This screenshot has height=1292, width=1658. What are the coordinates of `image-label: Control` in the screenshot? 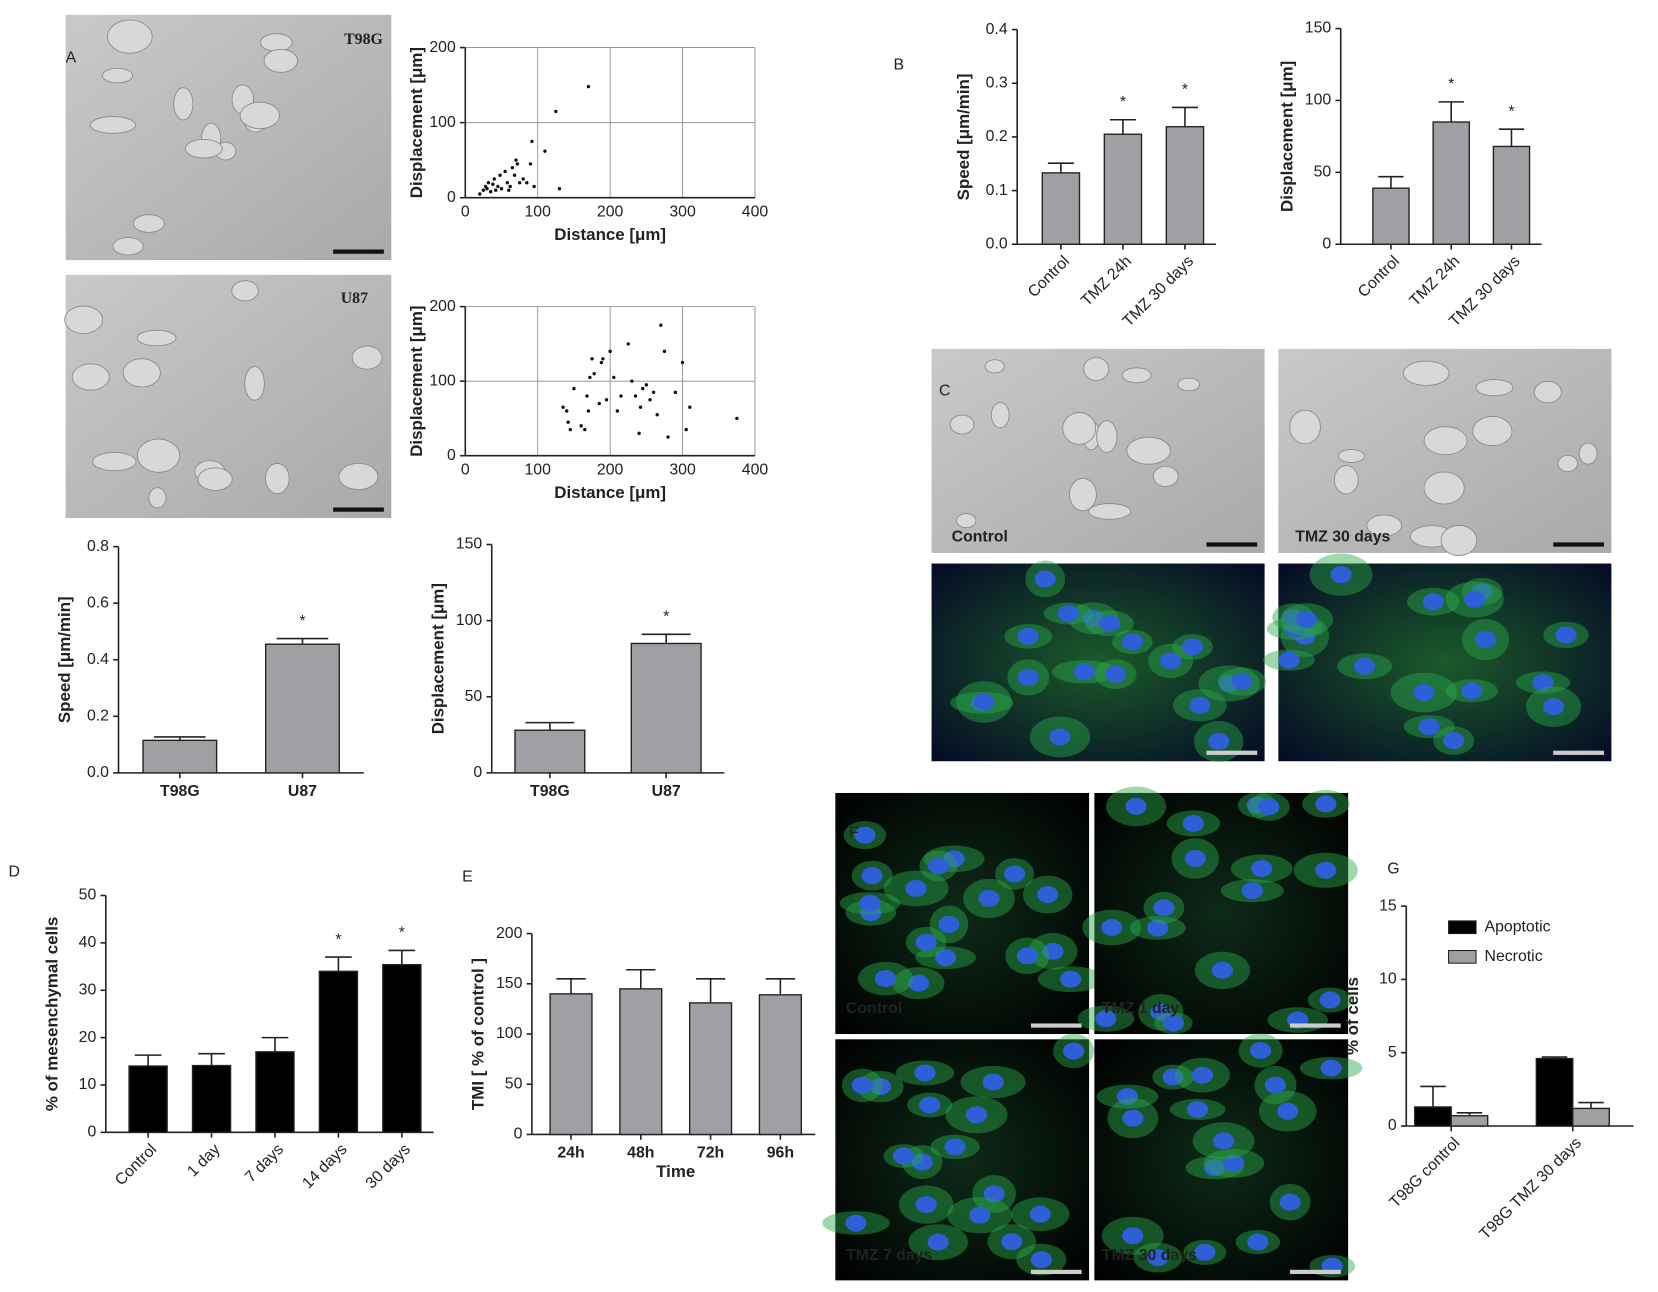 It's located at (980, 536).